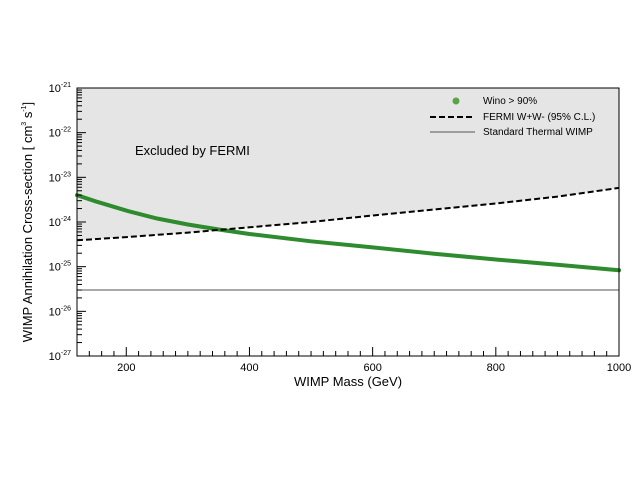 Image resolution: width=644 pixels, height=484 pixels. What do you see at coordinates (60, 133) in the screenshot?
I see `y-tick-label: 10-22` at bounding box center [60, 133].